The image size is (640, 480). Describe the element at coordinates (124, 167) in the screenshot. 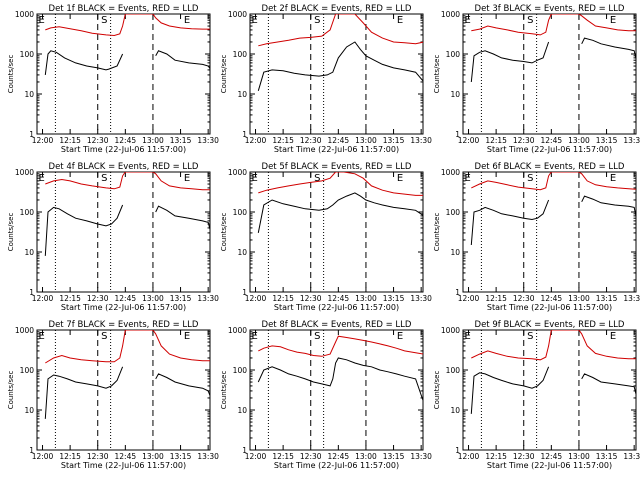

I see `panel-title: Det 4f BLACK = Events, RED = LLD` at that location.